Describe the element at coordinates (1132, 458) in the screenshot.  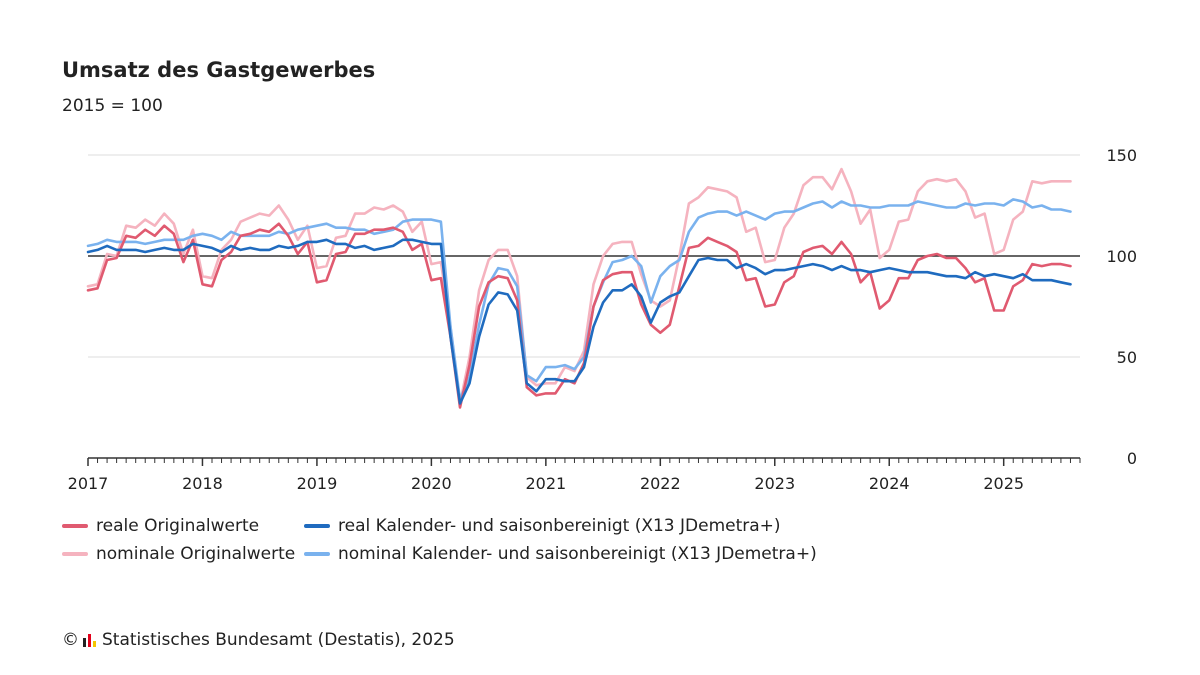
I see `y-tick-label: 0` at that location.